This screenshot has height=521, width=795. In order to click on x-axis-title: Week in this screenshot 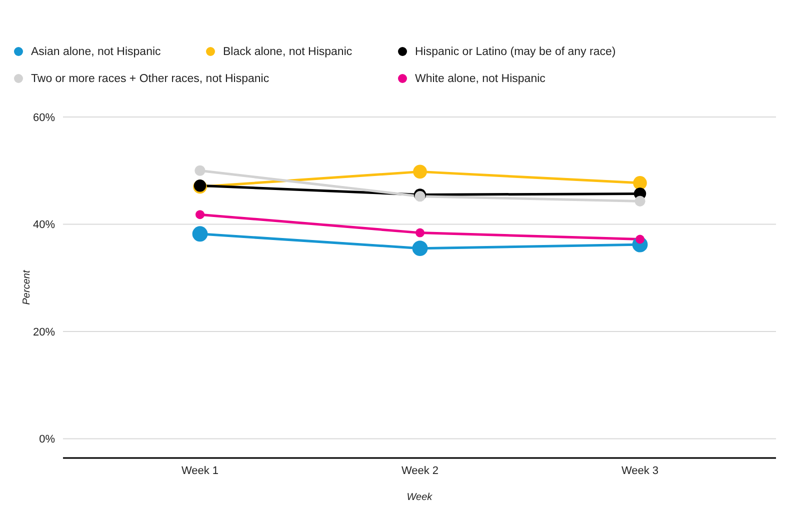, I will do `click(420, 497)`.